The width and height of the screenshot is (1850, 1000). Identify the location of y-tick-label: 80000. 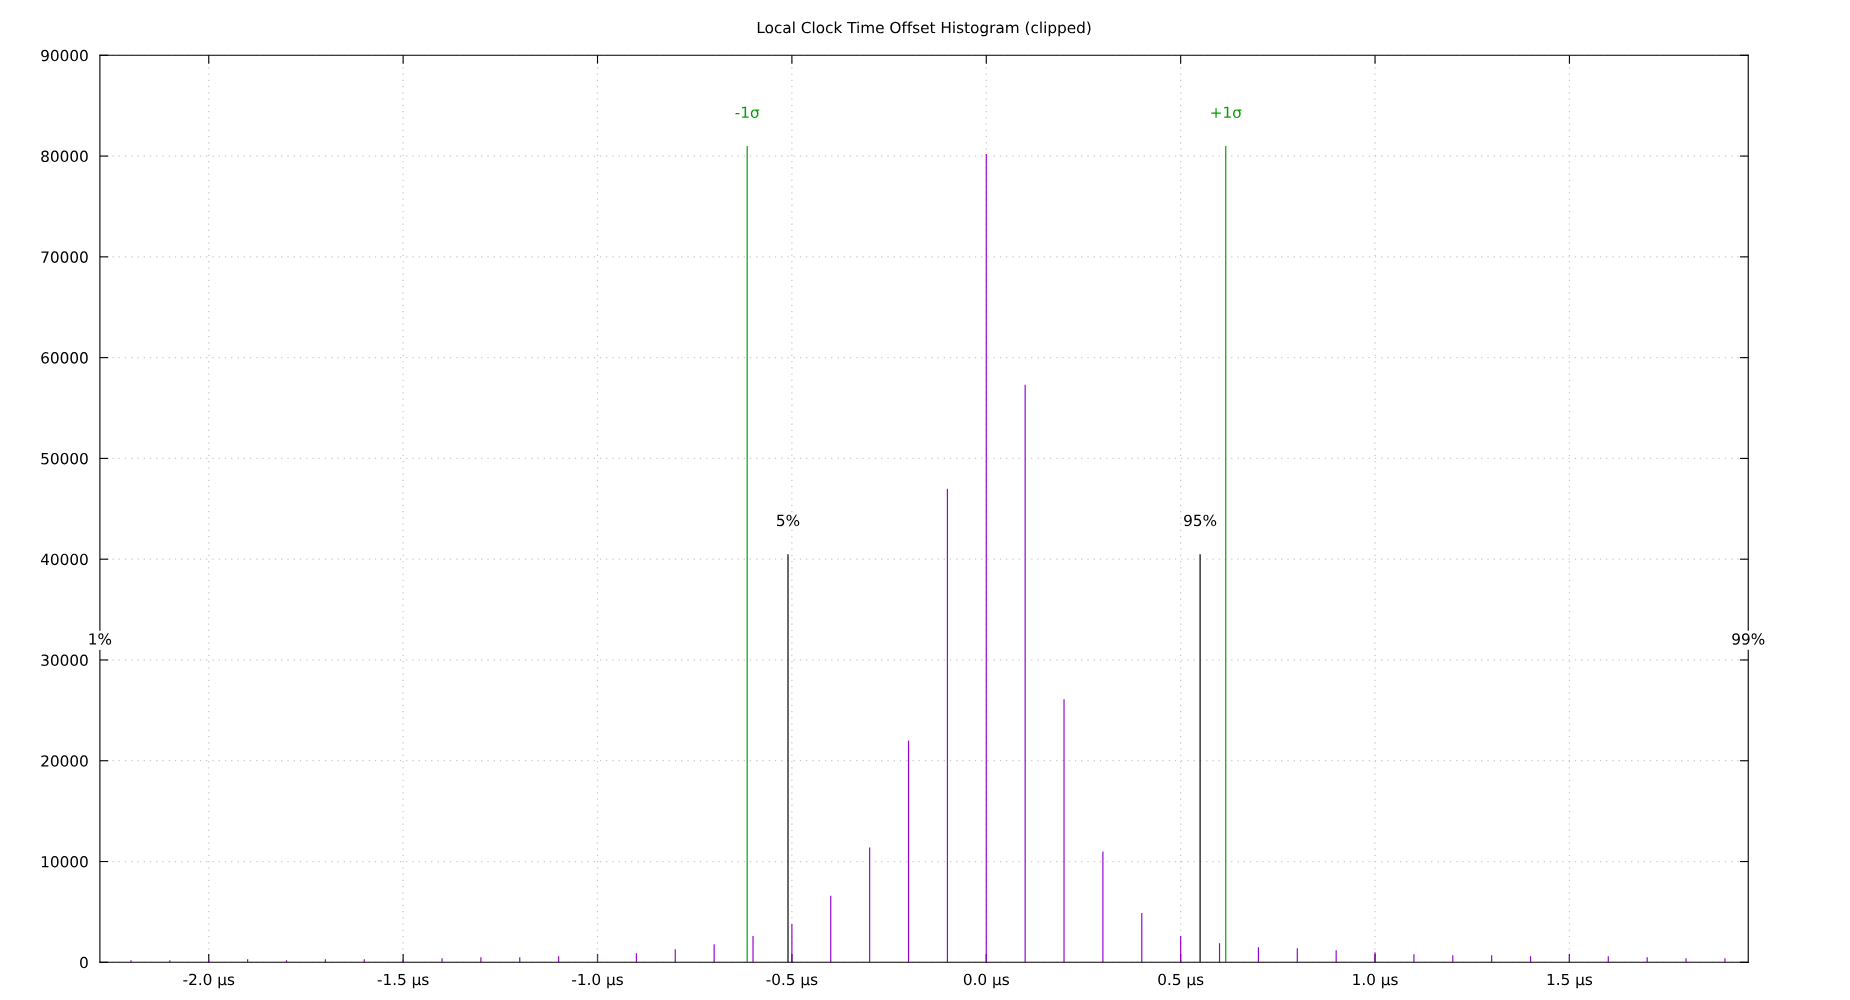
(64, 156).